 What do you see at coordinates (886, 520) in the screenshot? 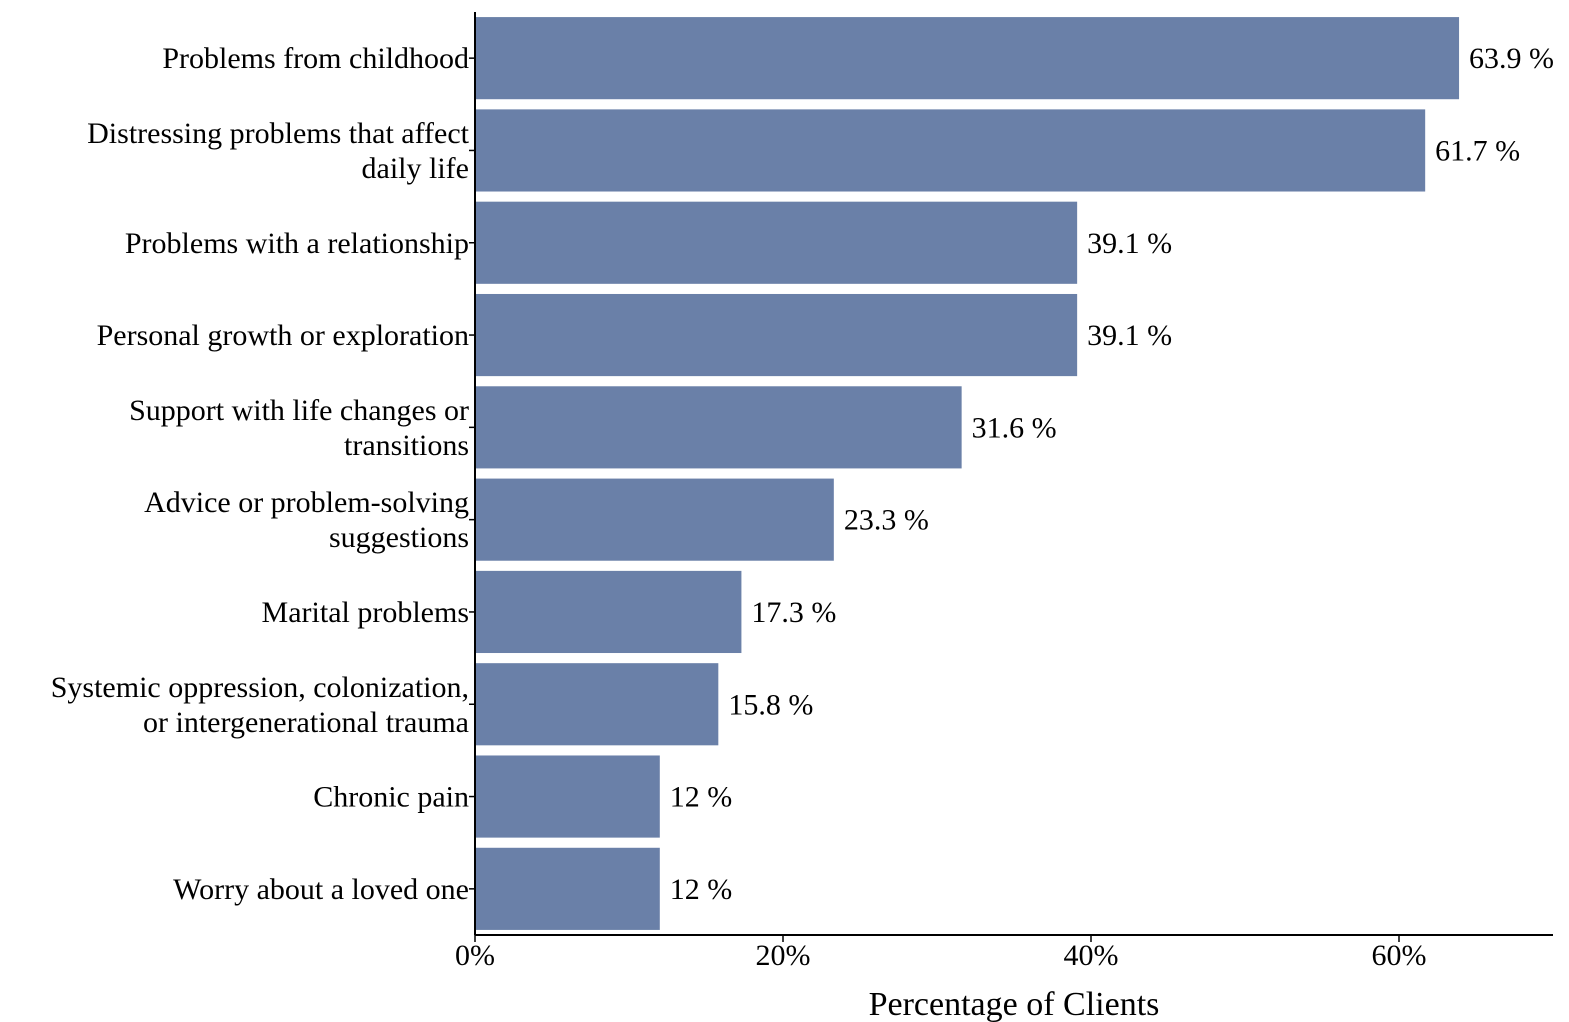
I see `value-label-5: 23.3 %` at bounding box center [886, 520].